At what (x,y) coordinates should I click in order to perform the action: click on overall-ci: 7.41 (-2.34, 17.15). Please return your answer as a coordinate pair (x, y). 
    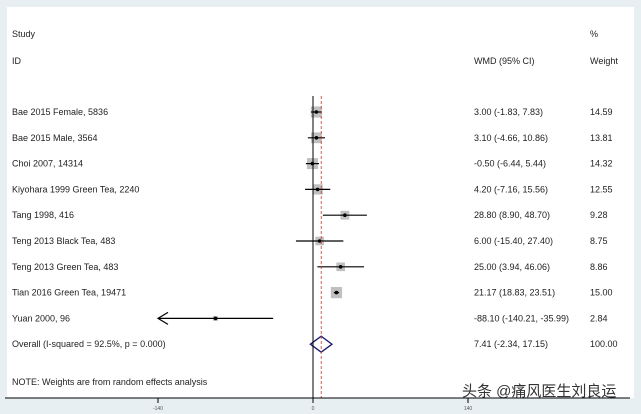
    Looking at the image, I should click on (511, 344).